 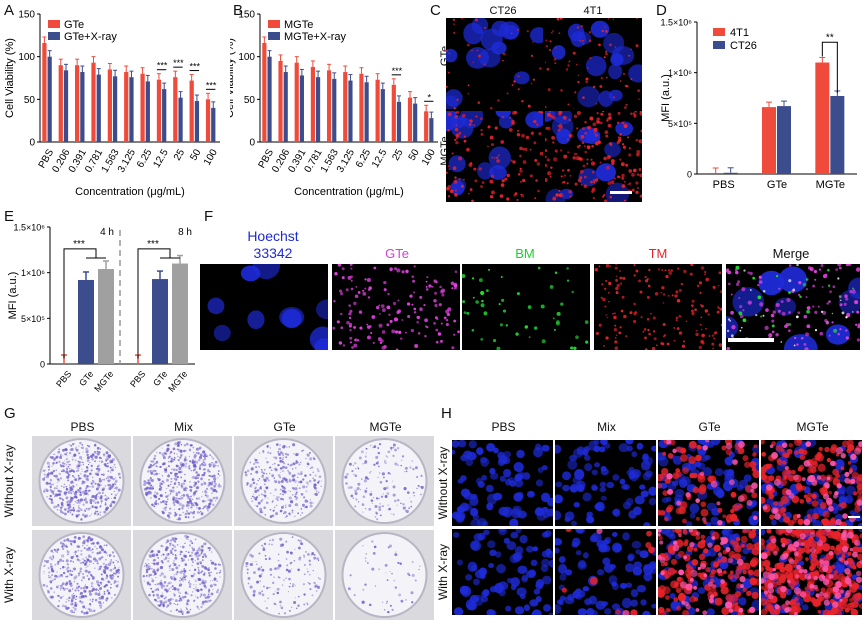 I want to click on y-tick-label: 5×10⁵, so click(x=33, y=319).